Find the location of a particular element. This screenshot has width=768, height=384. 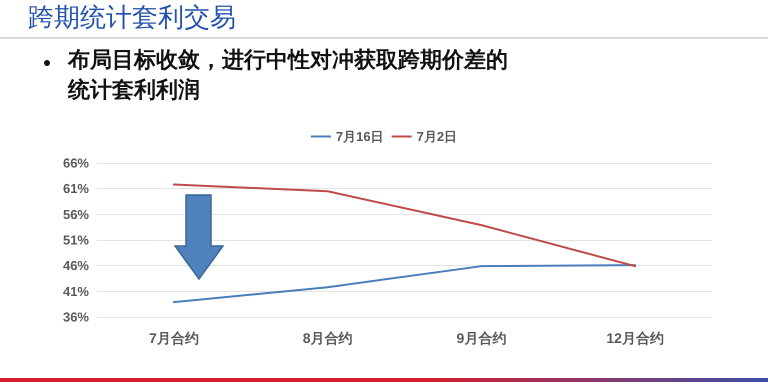

x-tick-label: 9月合约 is located at coordinates (481, 338).